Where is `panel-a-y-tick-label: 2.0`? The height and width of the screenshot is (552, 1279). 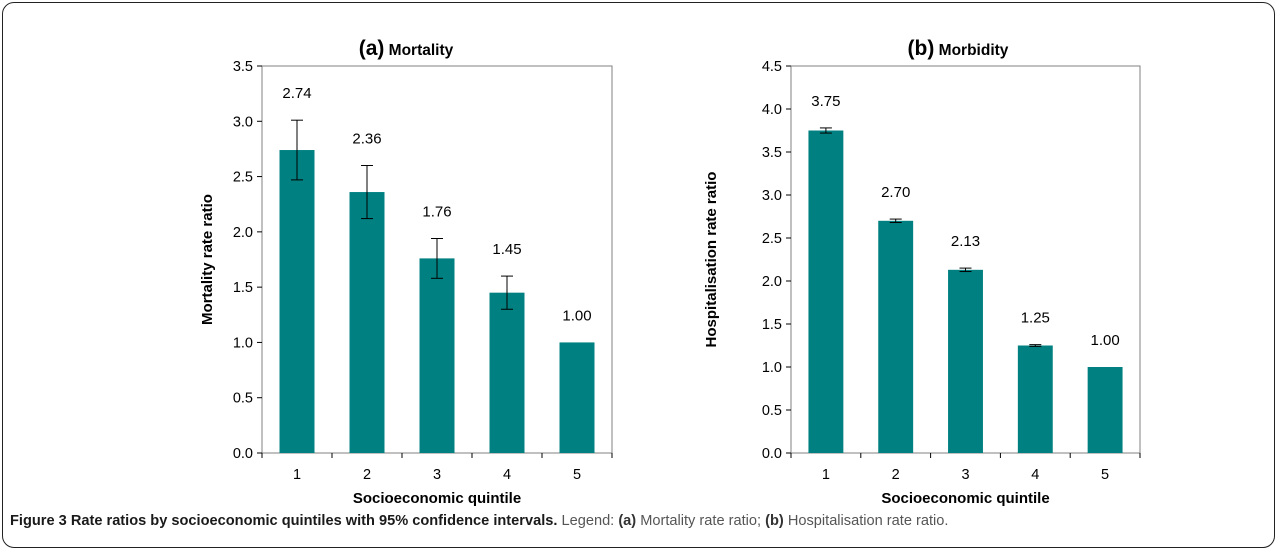 panel-a-y-tick-label: 2.0 is located at coordinates (243, 233).